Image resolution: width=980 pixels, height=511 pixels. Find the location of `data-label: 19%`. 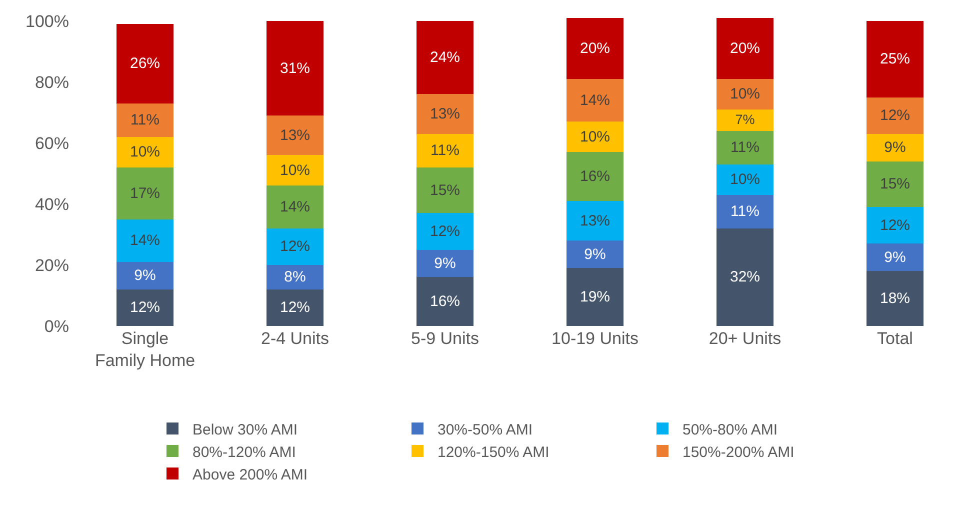

data-label: 19% is located at coordinates (595, 297).